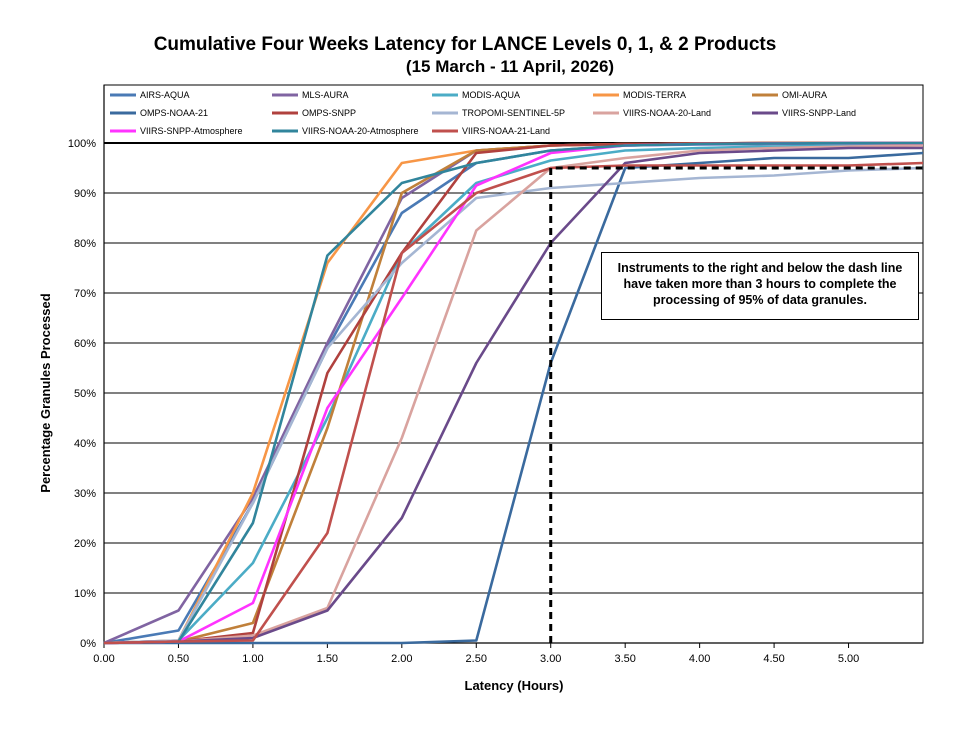  I want to click on legend-label-viirs-snpp-land: VIIRS-SNPP-Land, so click(819, 113).